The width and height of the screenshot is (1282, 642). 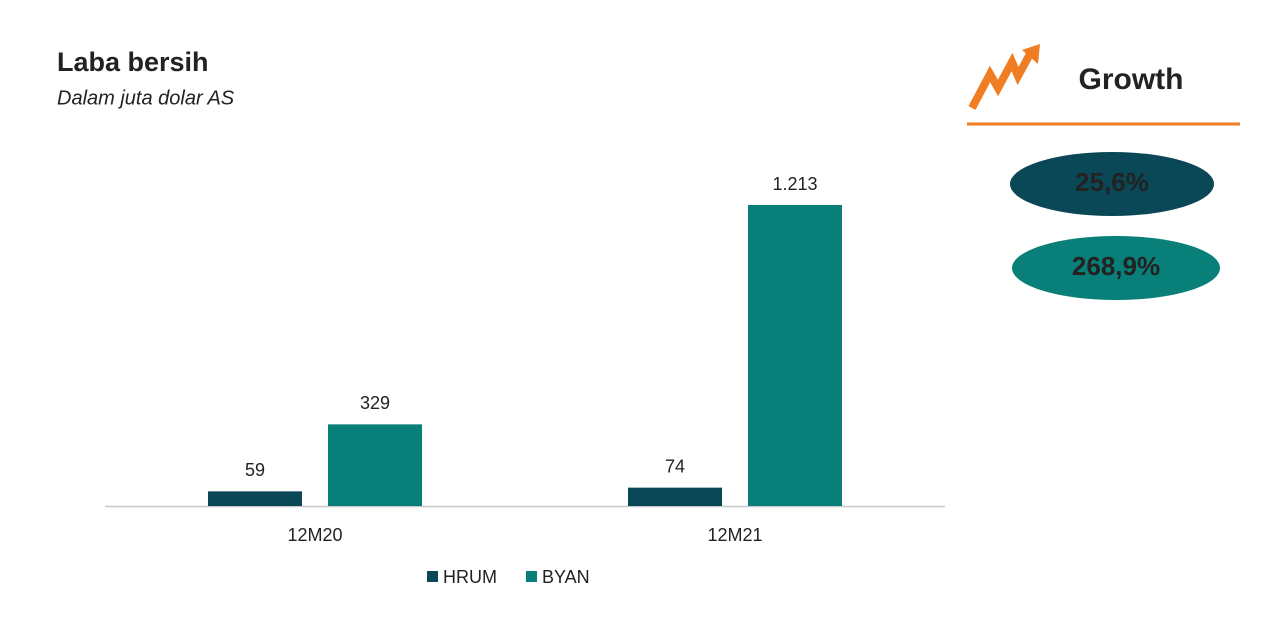 What do you see at coordinates (133, 62) in the screenshot?
I see `chart-title: Laba bersih` at bounding box center [133, 62].